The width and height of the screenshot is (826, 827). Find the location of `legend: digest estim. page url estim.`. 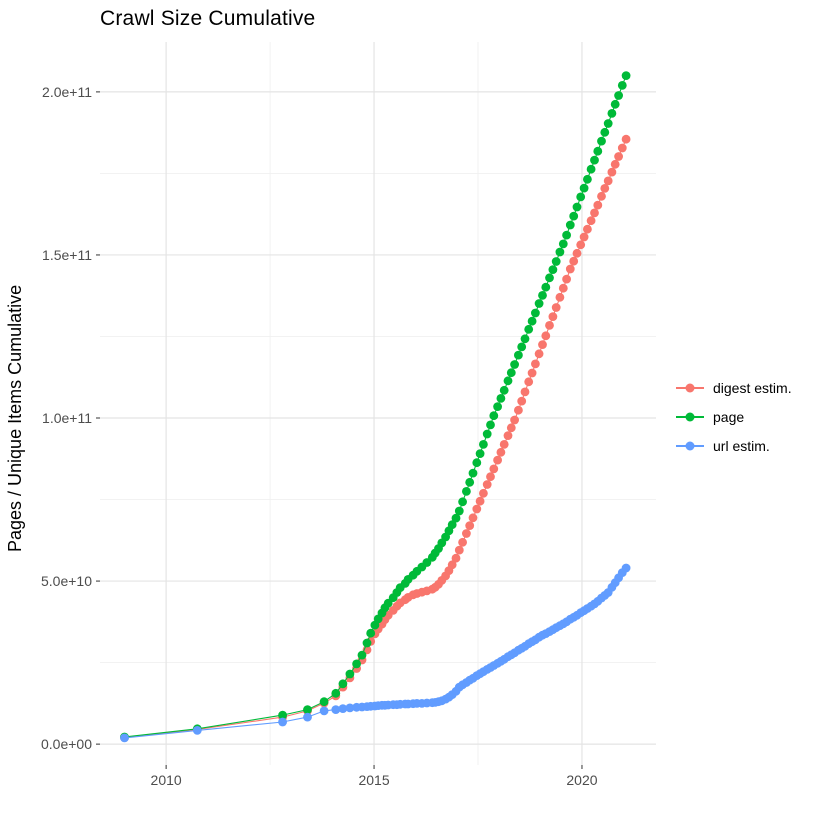

legend: digest estim. page url estim. is located at coordinates (734, 417).